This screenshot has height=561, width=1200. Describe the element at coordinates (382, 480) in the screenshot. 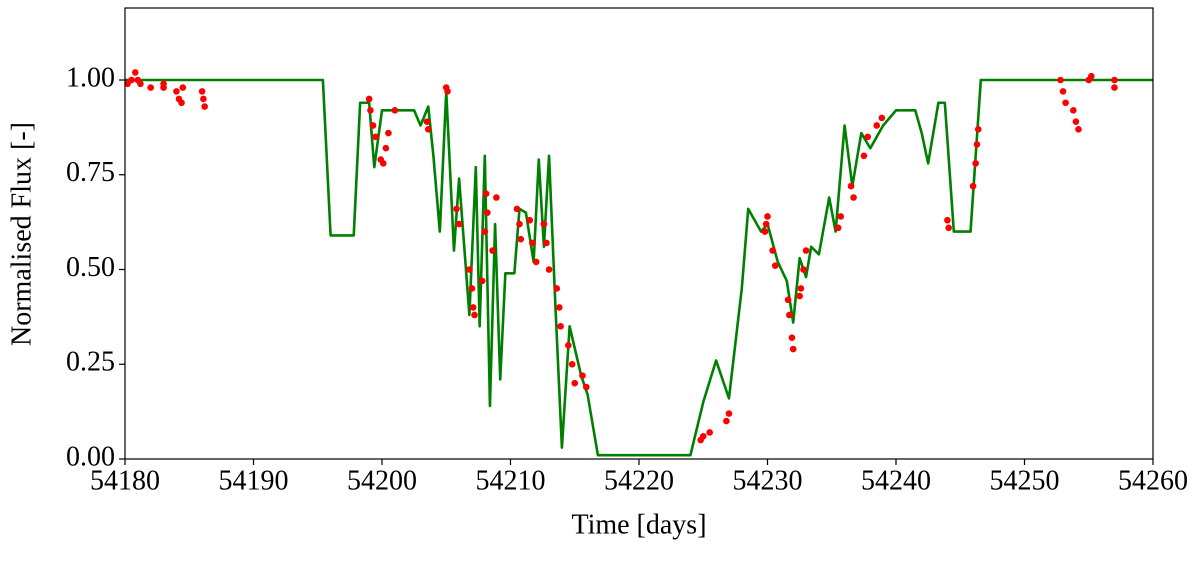

I see `x-tick-label: 54200` at that location.